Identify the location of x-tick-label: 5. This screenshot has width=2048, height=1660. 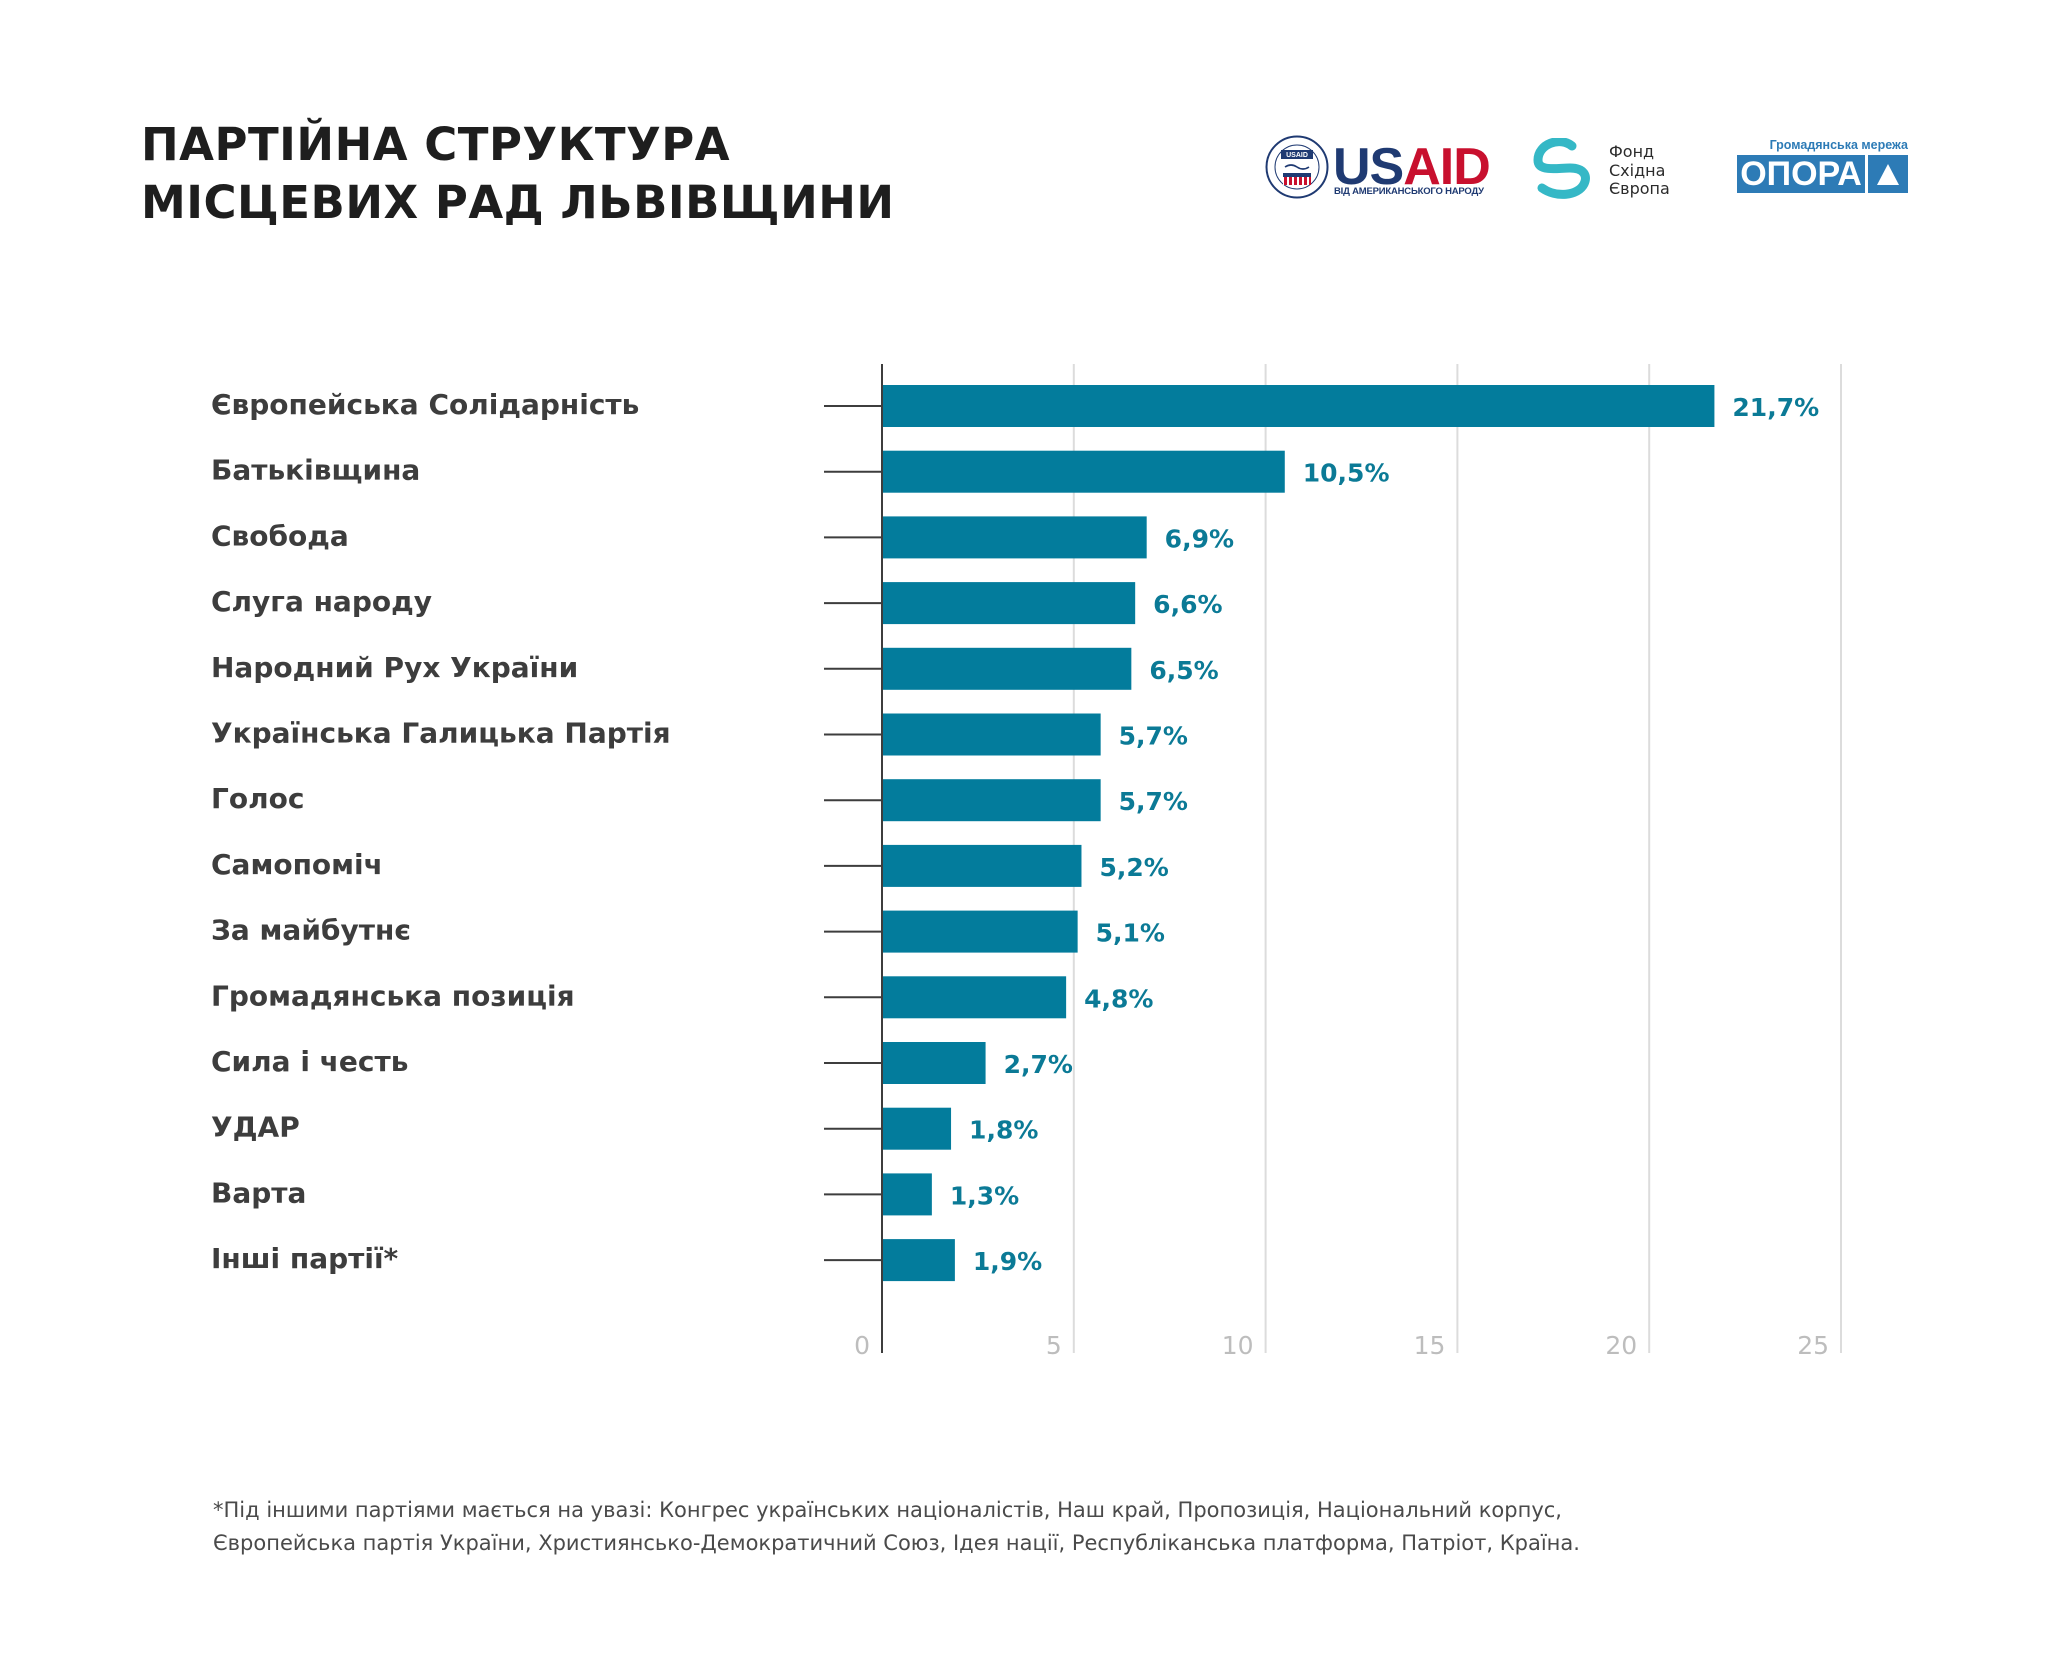
(1054, 1345).